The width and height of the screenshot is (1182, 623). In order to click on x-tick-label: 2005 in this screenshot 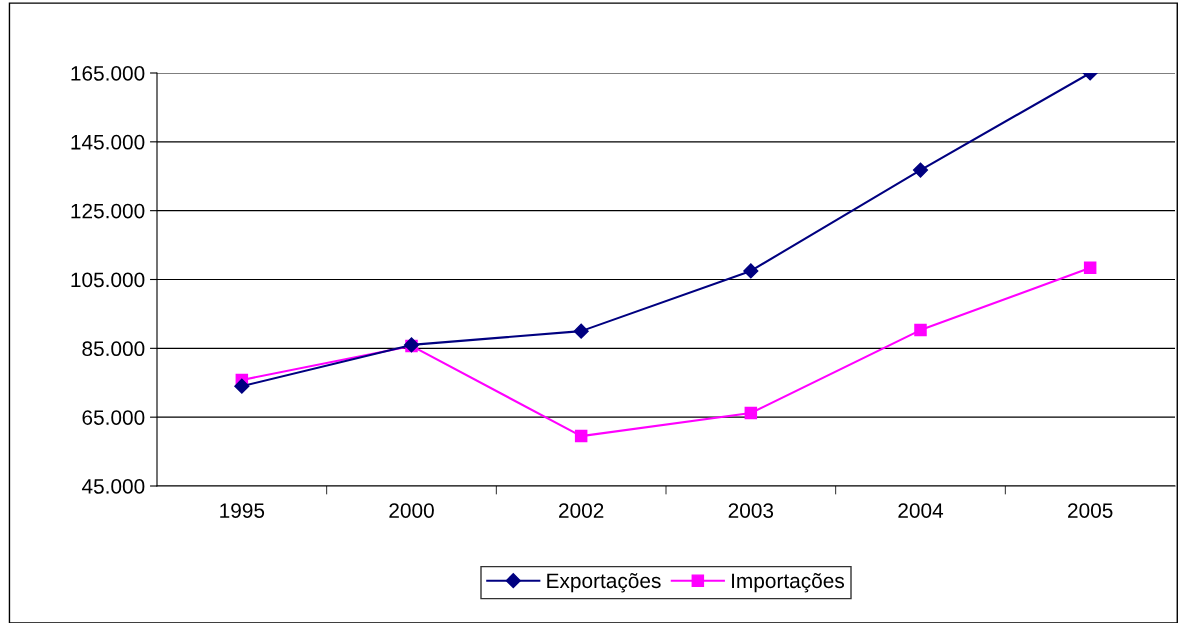, I will do `click(1090, 510)`.